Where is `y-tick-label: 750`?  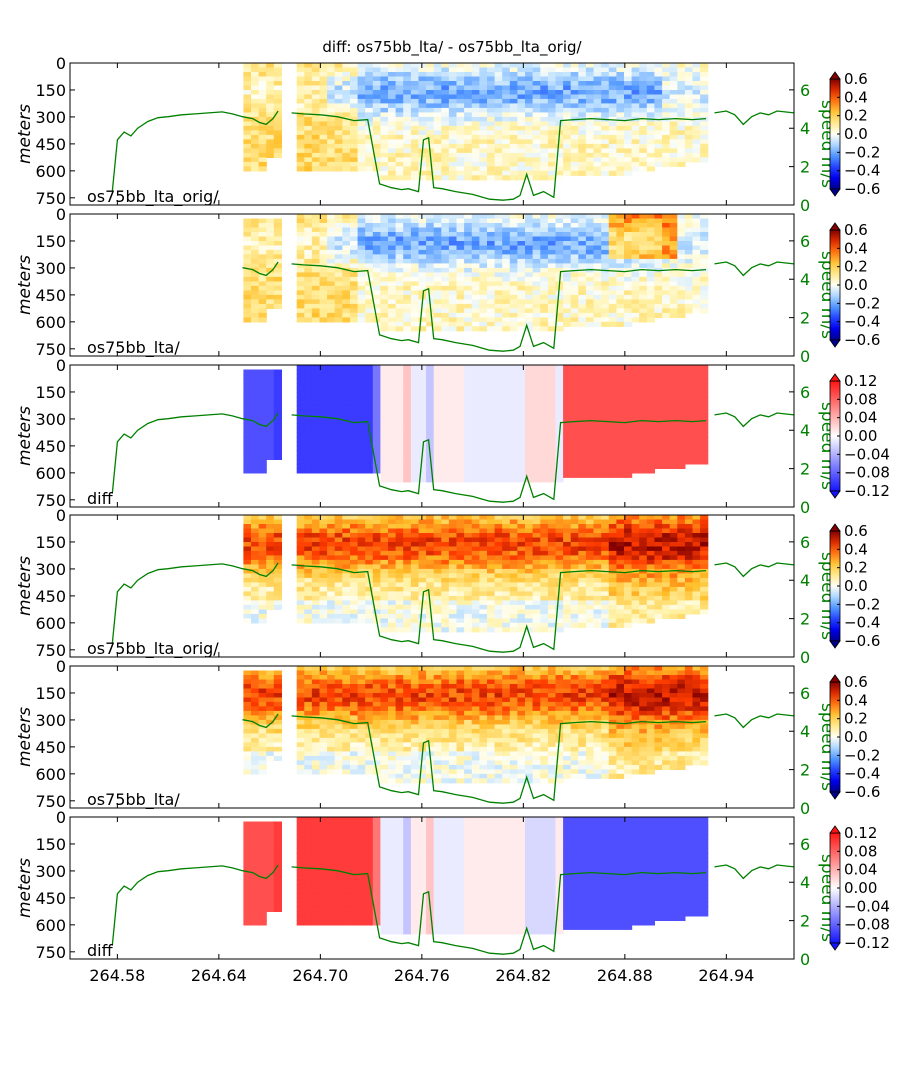 y-tick-label: 750 is located at coordinates (50, 349).